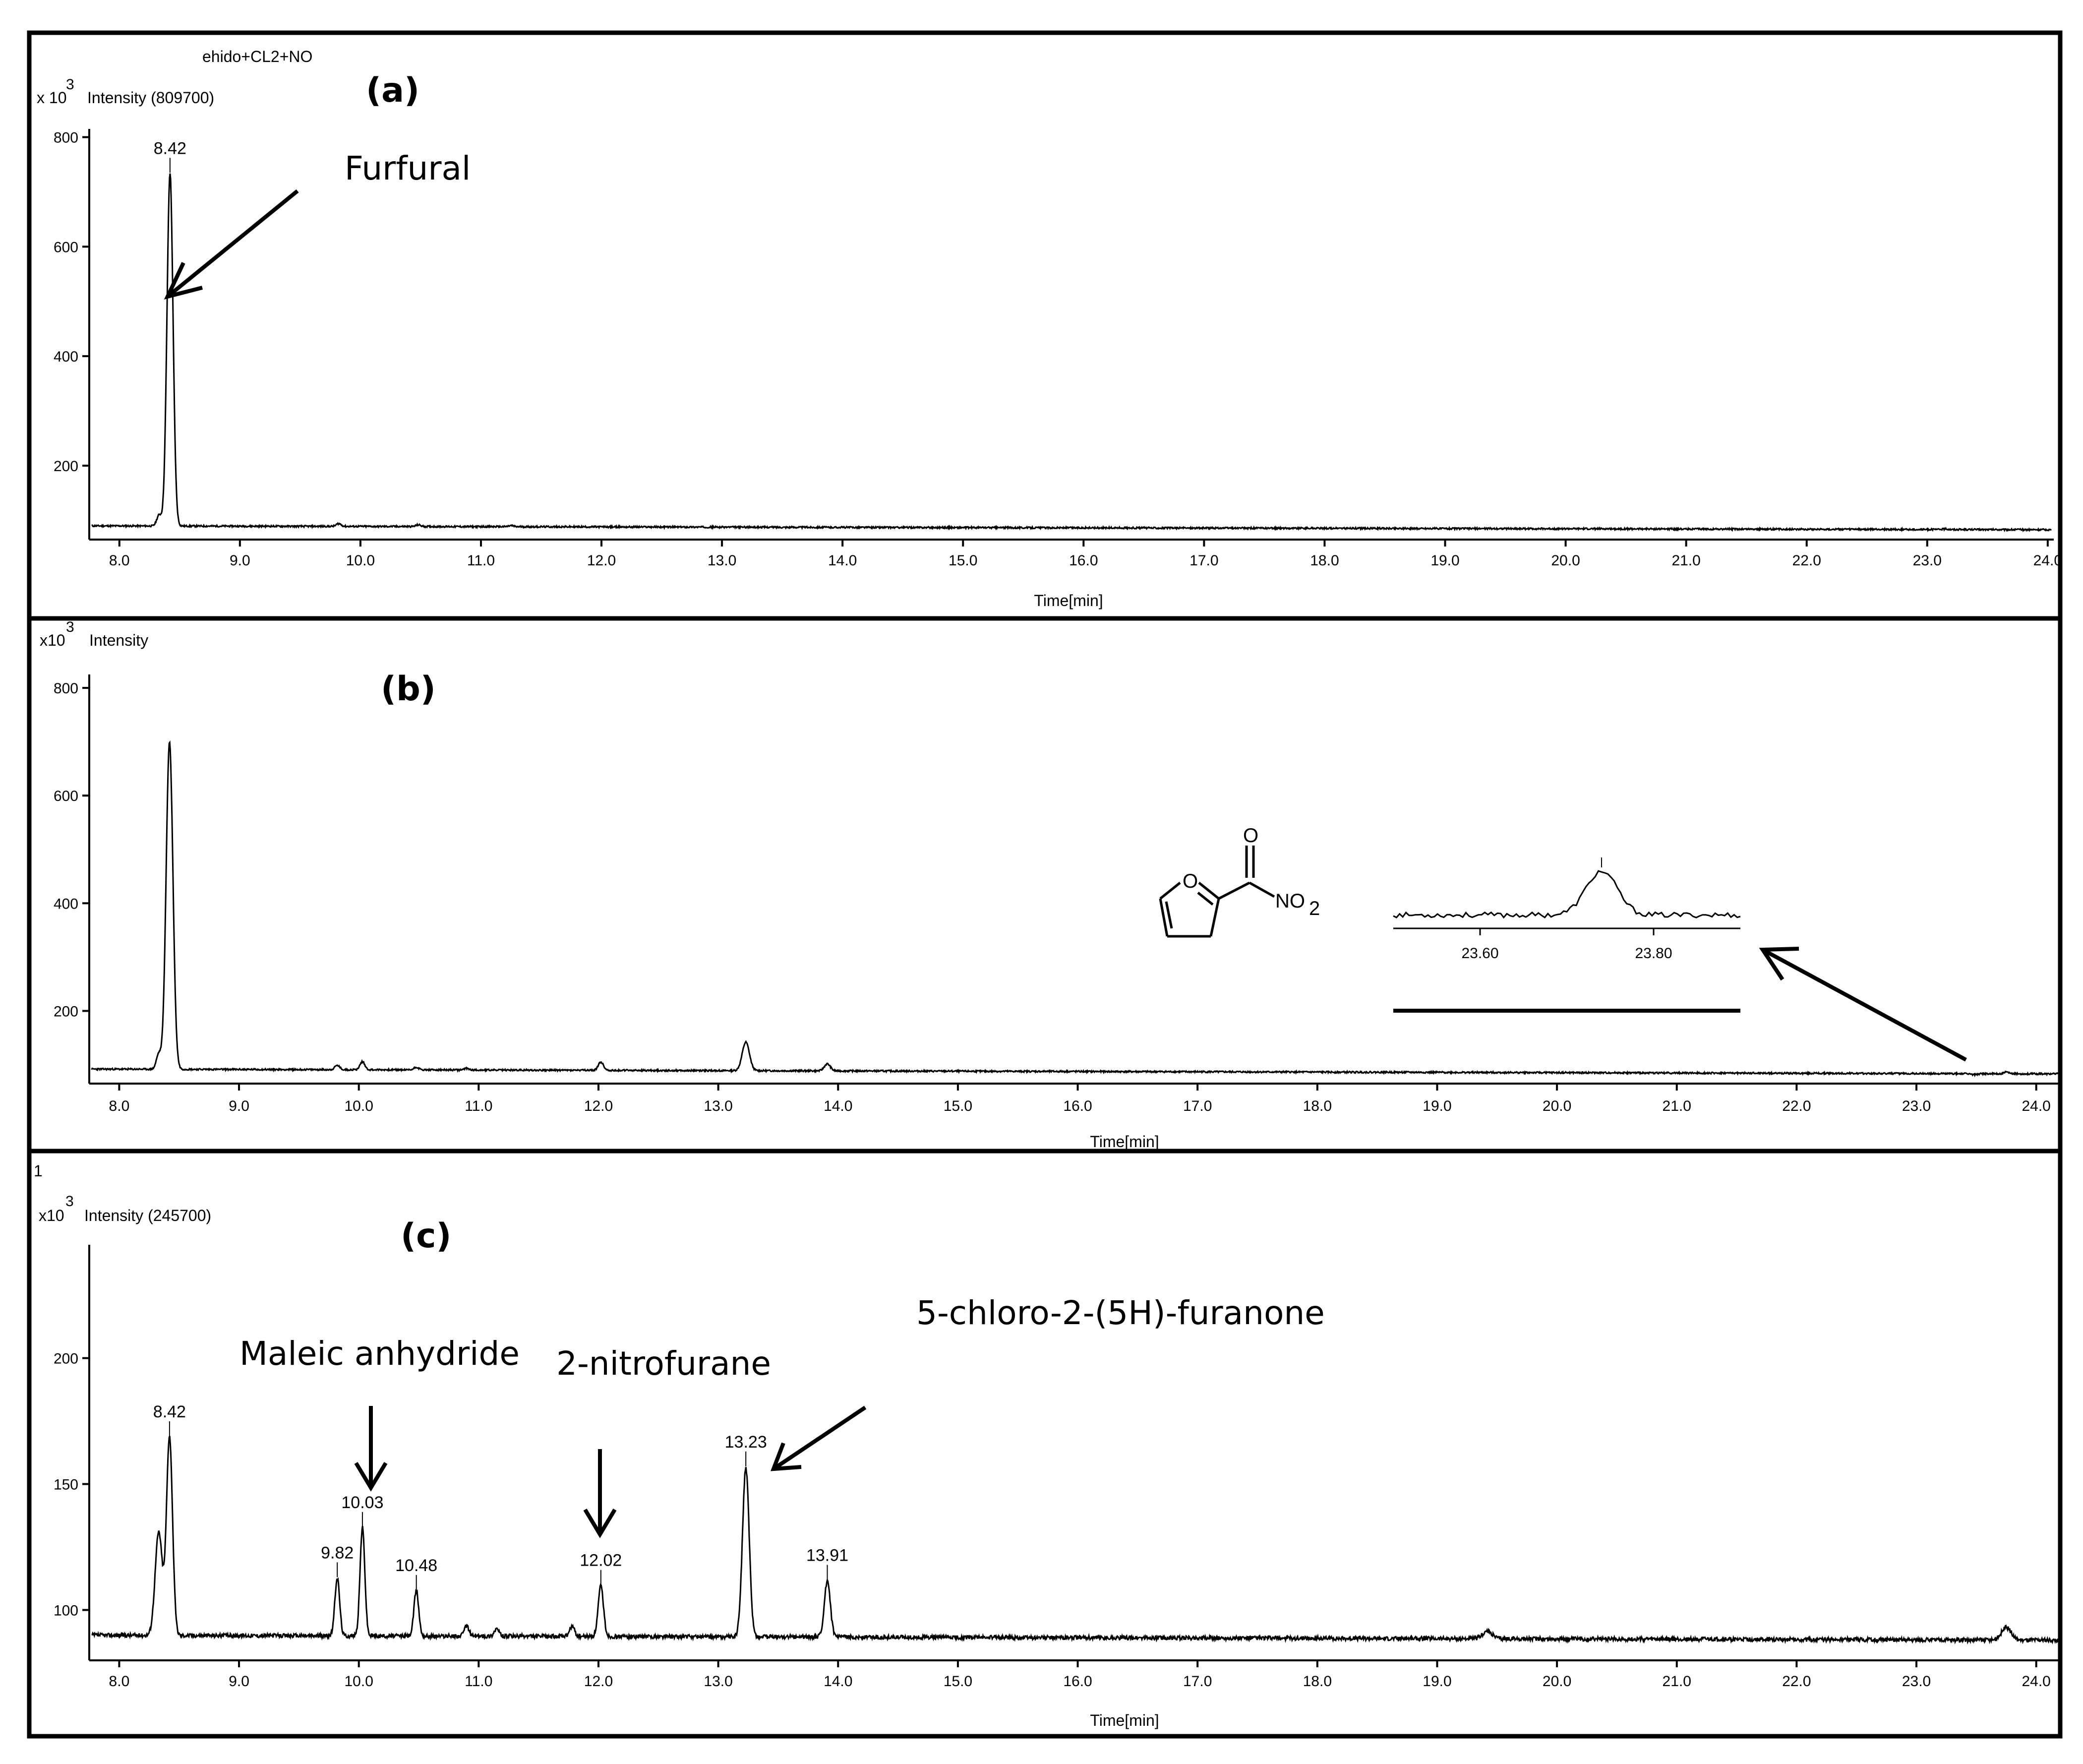 The width and height of the screenshot is (2083, 1764). Describe the element at coordinates (1317, 1681) in the screenshot. I see `x-tick-label: 18.0` at that location.